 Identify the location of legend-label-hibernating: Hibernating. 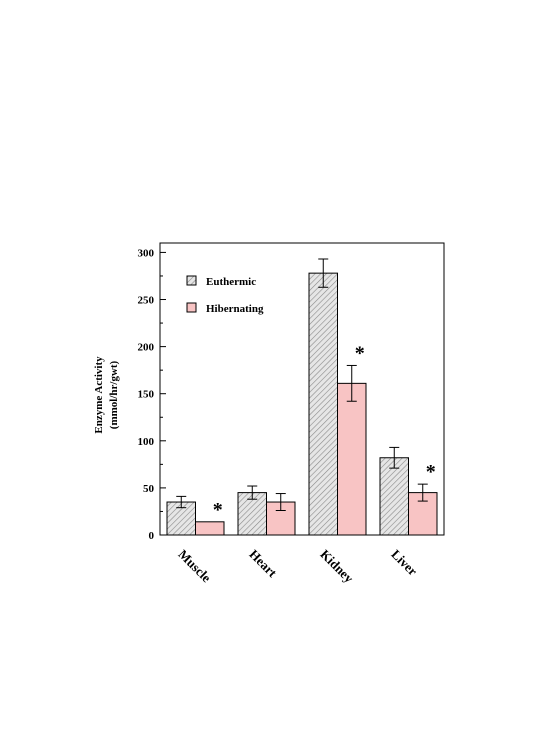
(235, 309).